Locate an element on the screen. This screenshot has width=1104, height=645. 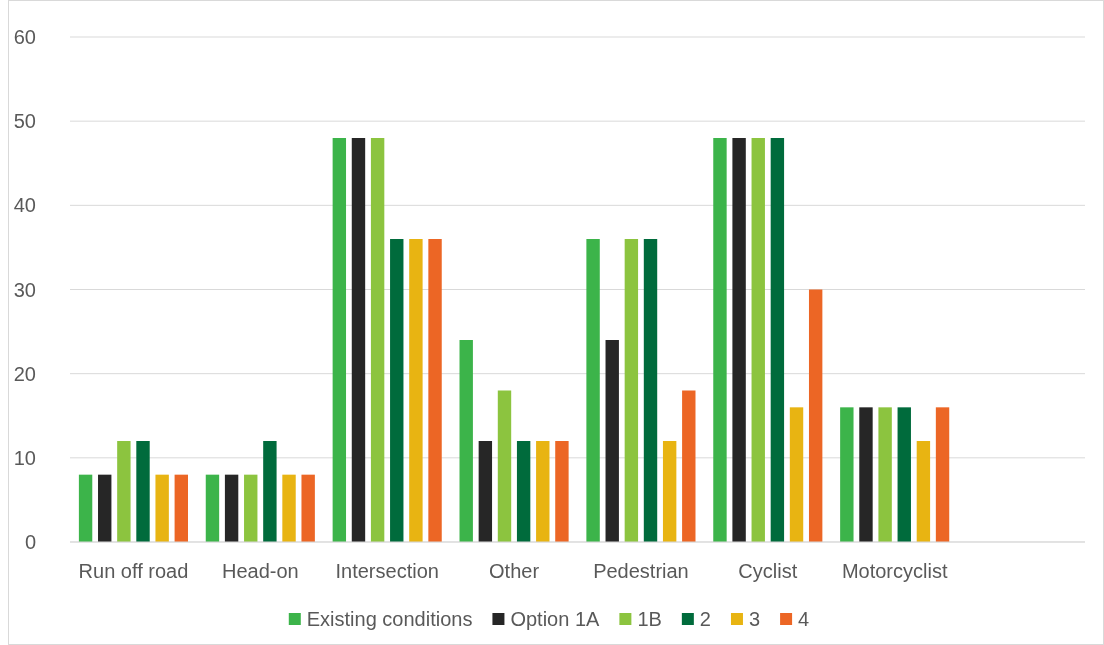
x-tick-label: Other is located at coordinates (514, 571).